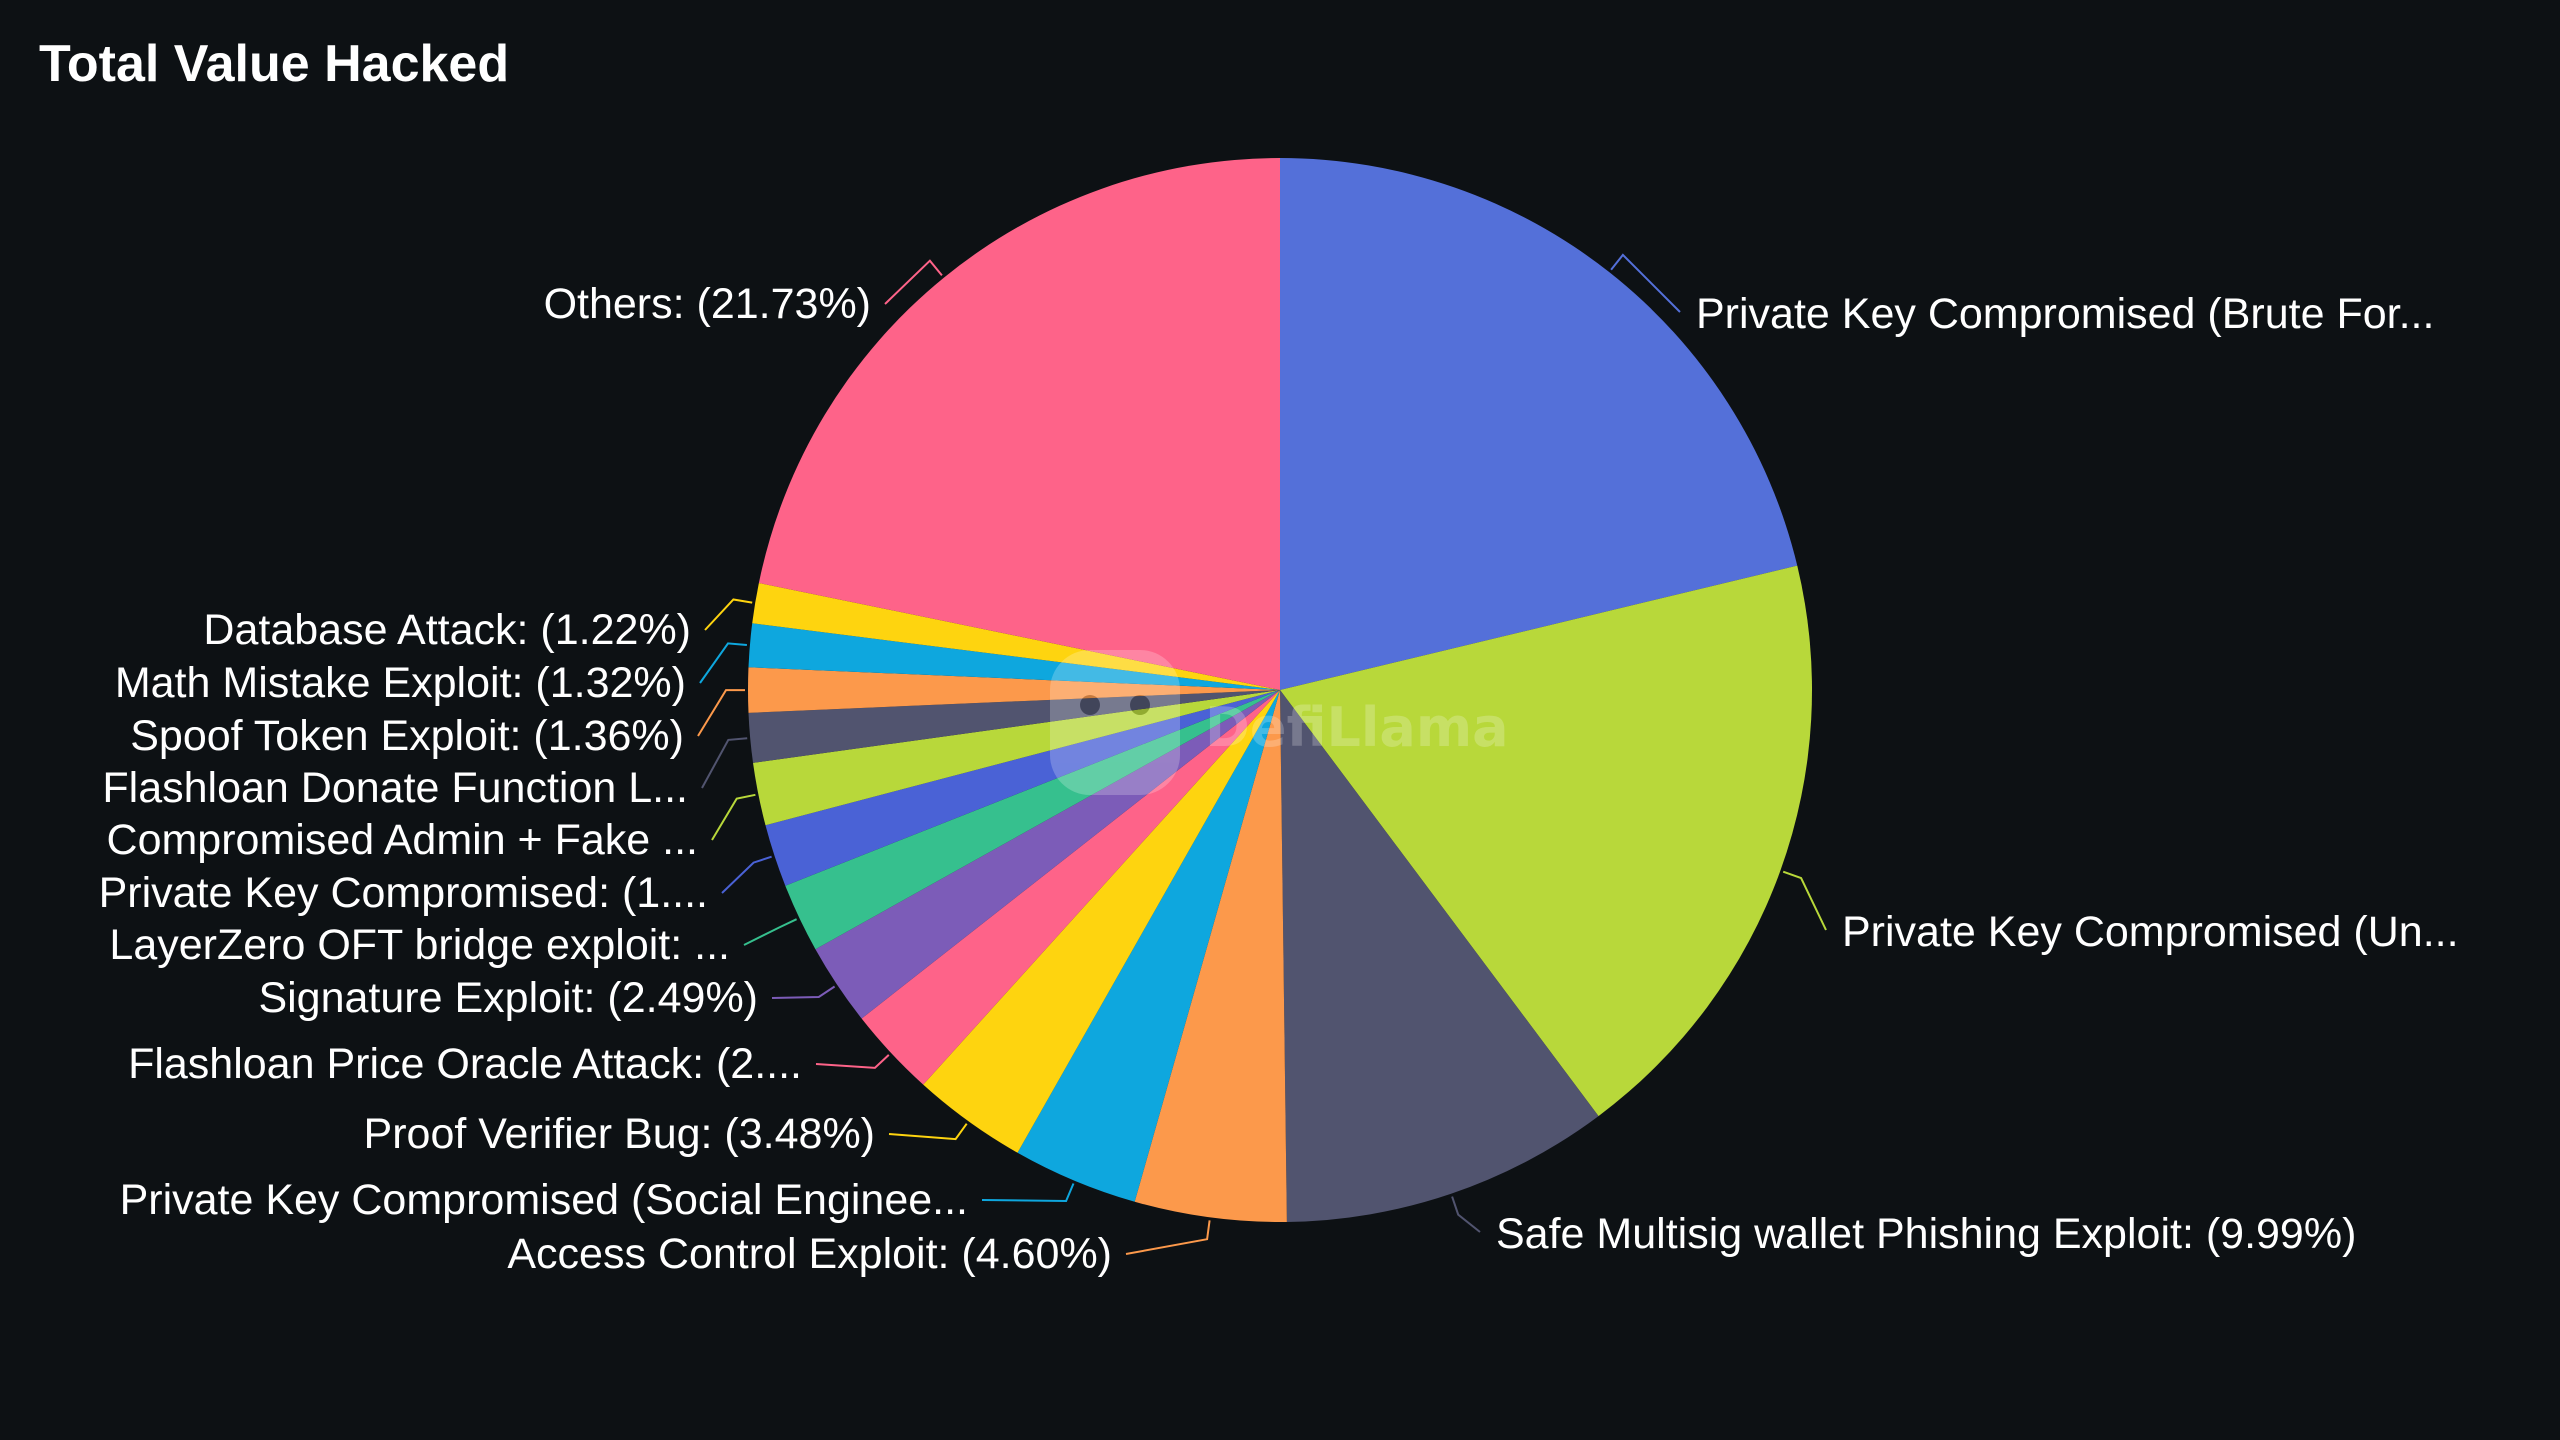  I want to click on chart-title: Total Value Hacked, so click(274, 64).